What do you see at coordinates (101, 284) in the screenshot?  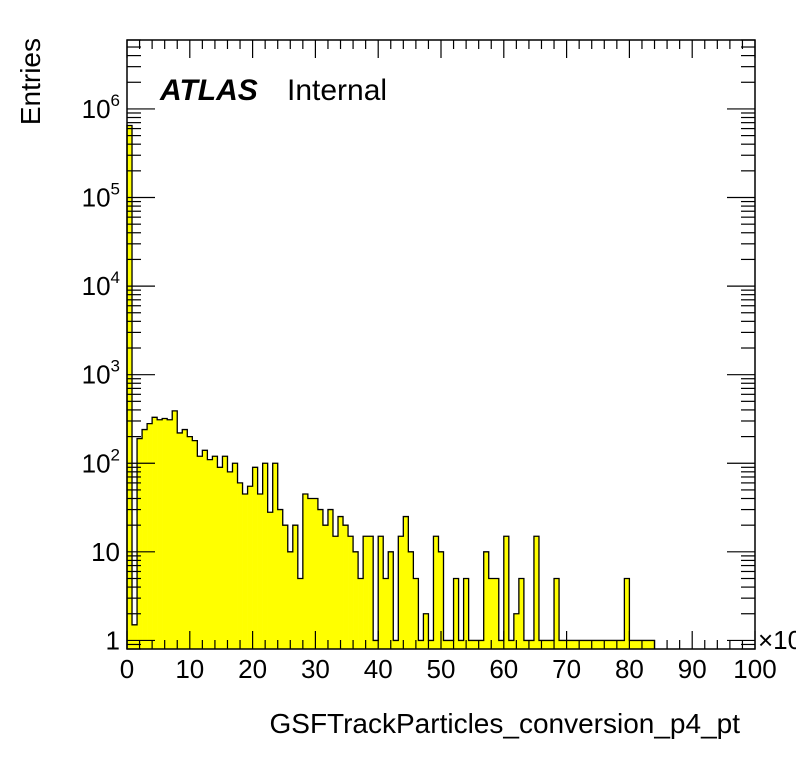 I see `y-tick-label: 10⁴` at bounding box center [101, 284].